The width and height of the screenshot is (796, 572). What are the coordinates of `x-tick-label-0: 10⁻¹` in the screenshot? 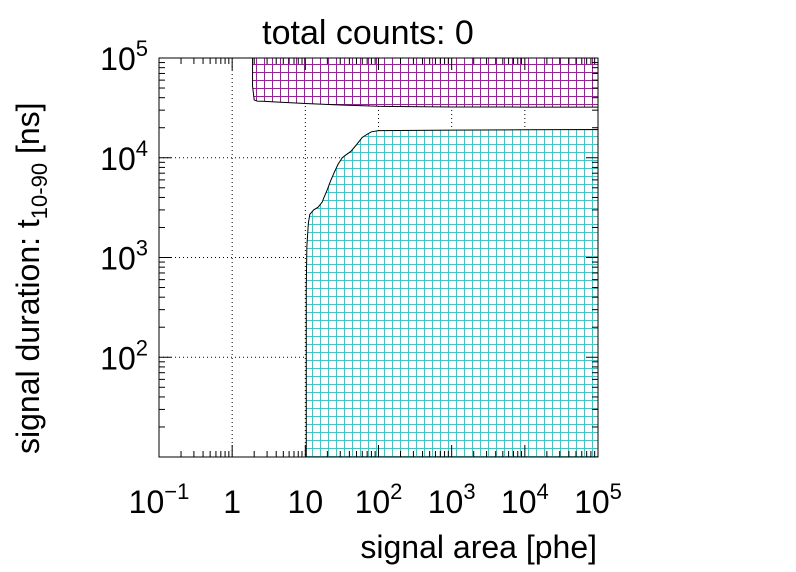 It's located at (159, 499).